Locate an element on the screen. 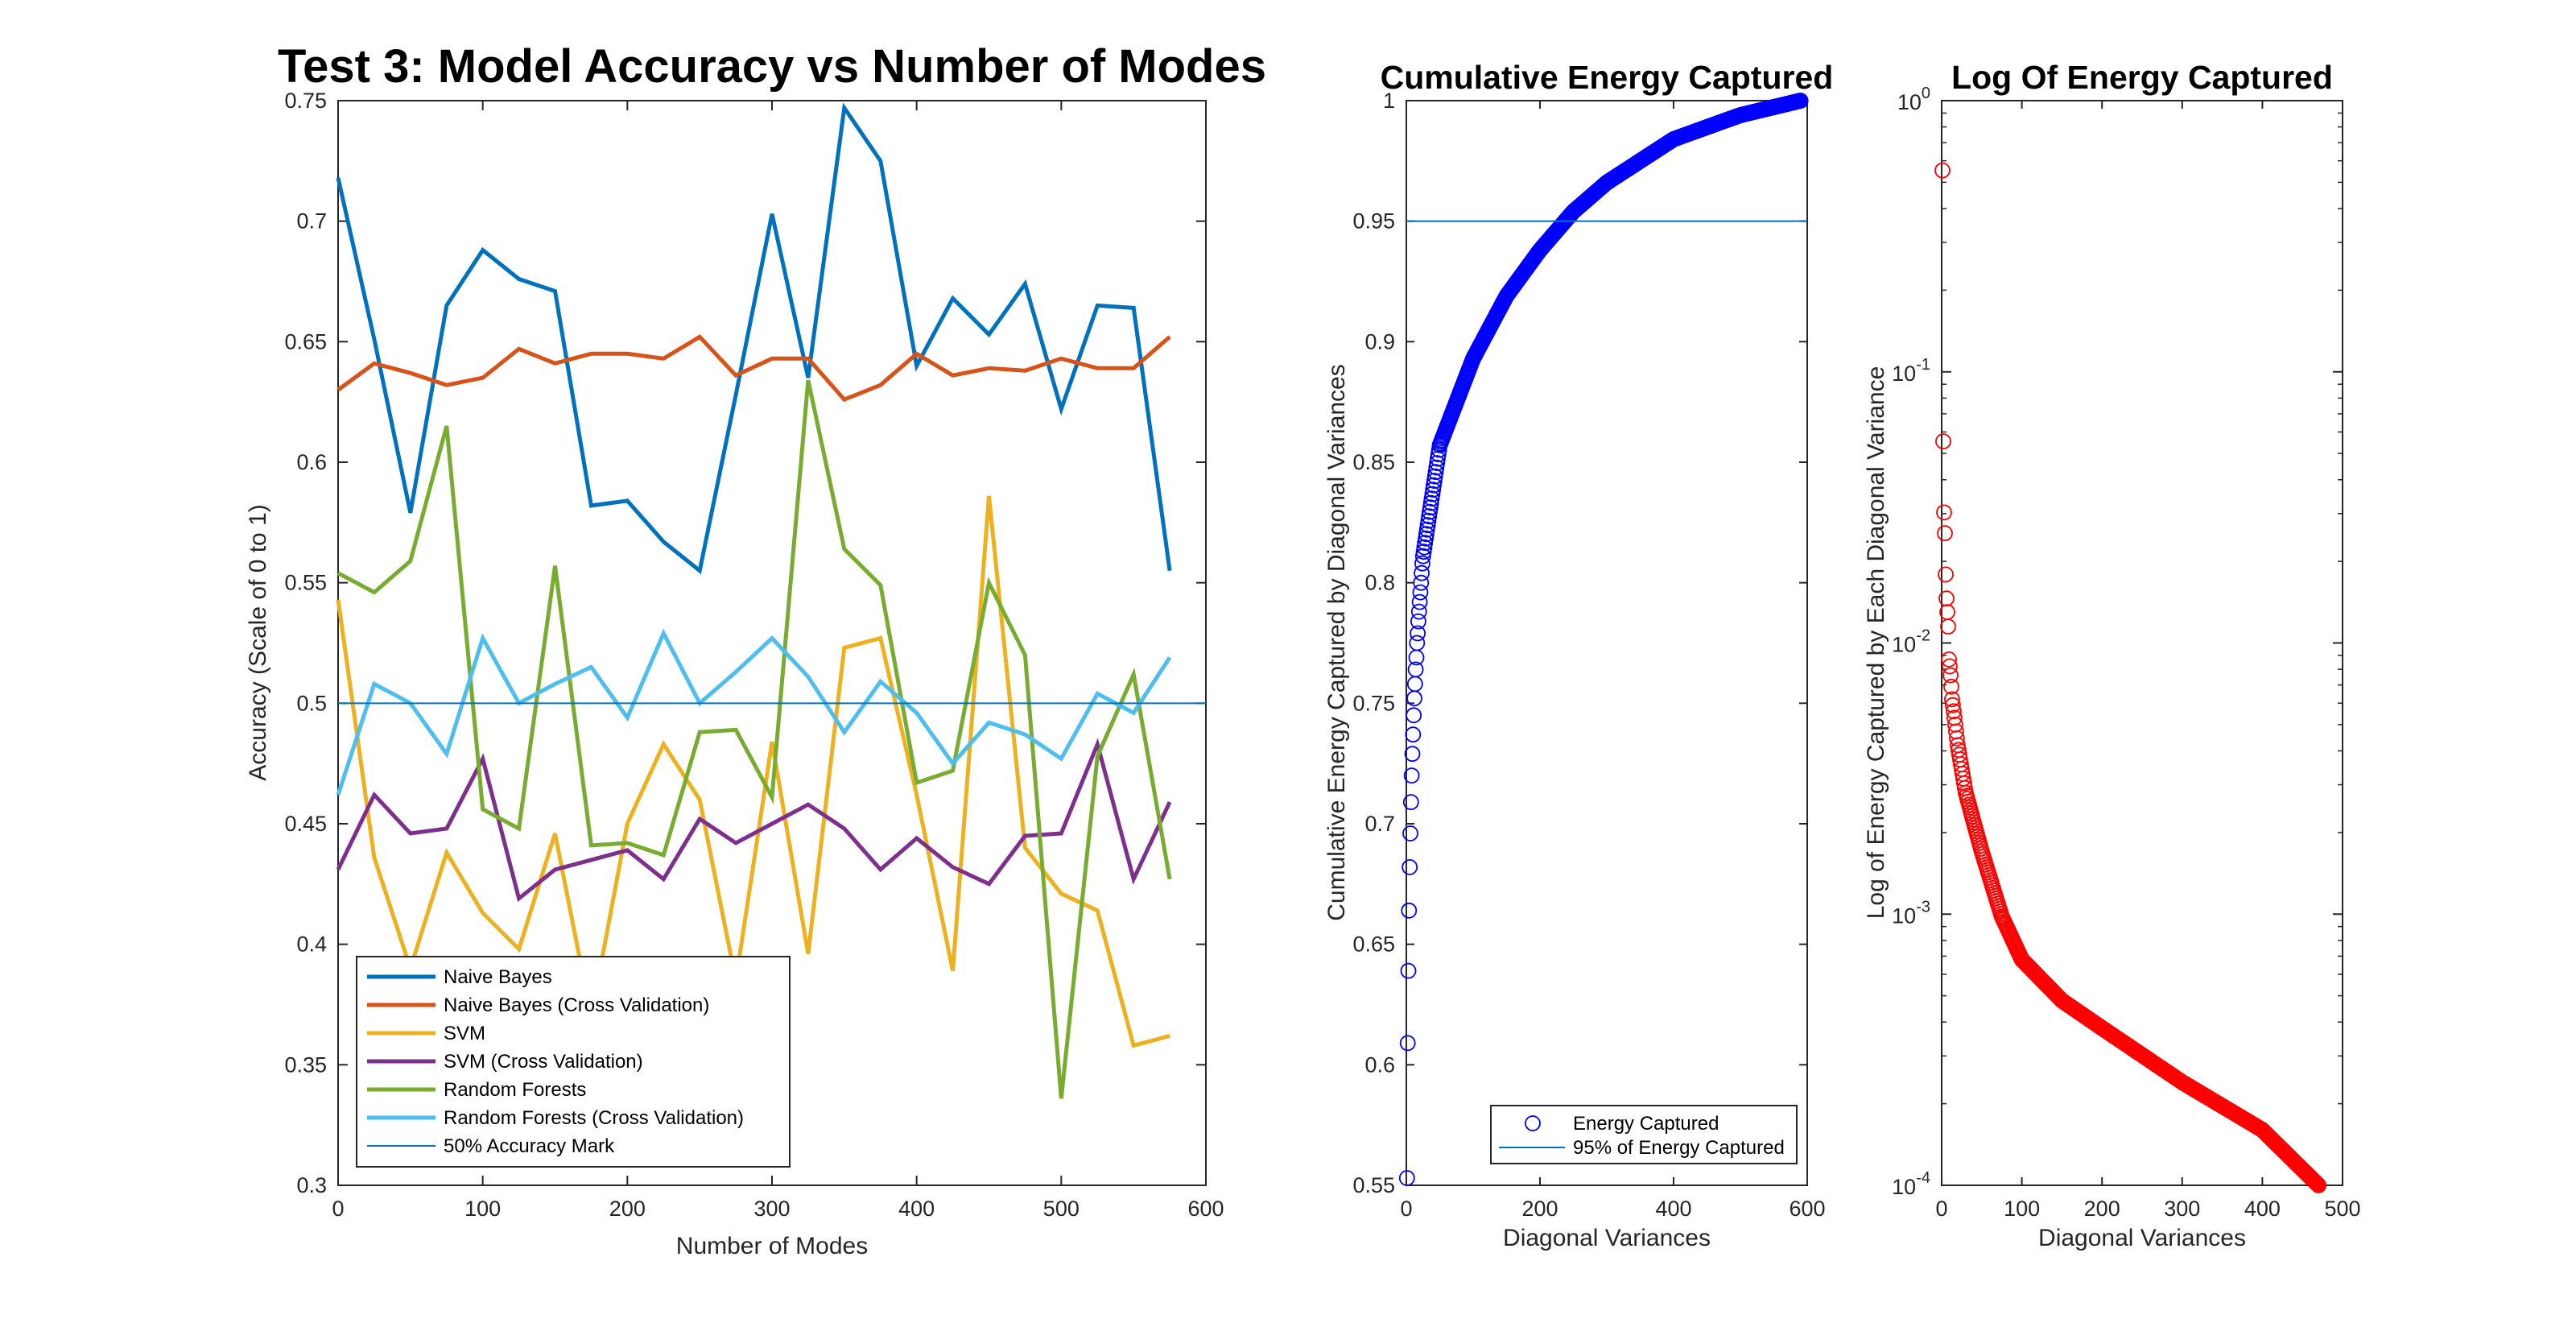 This screenshot has width=2576, height=1323. accuracy-y-tick-label: 0.35 is located at coordinates (305, 1064).